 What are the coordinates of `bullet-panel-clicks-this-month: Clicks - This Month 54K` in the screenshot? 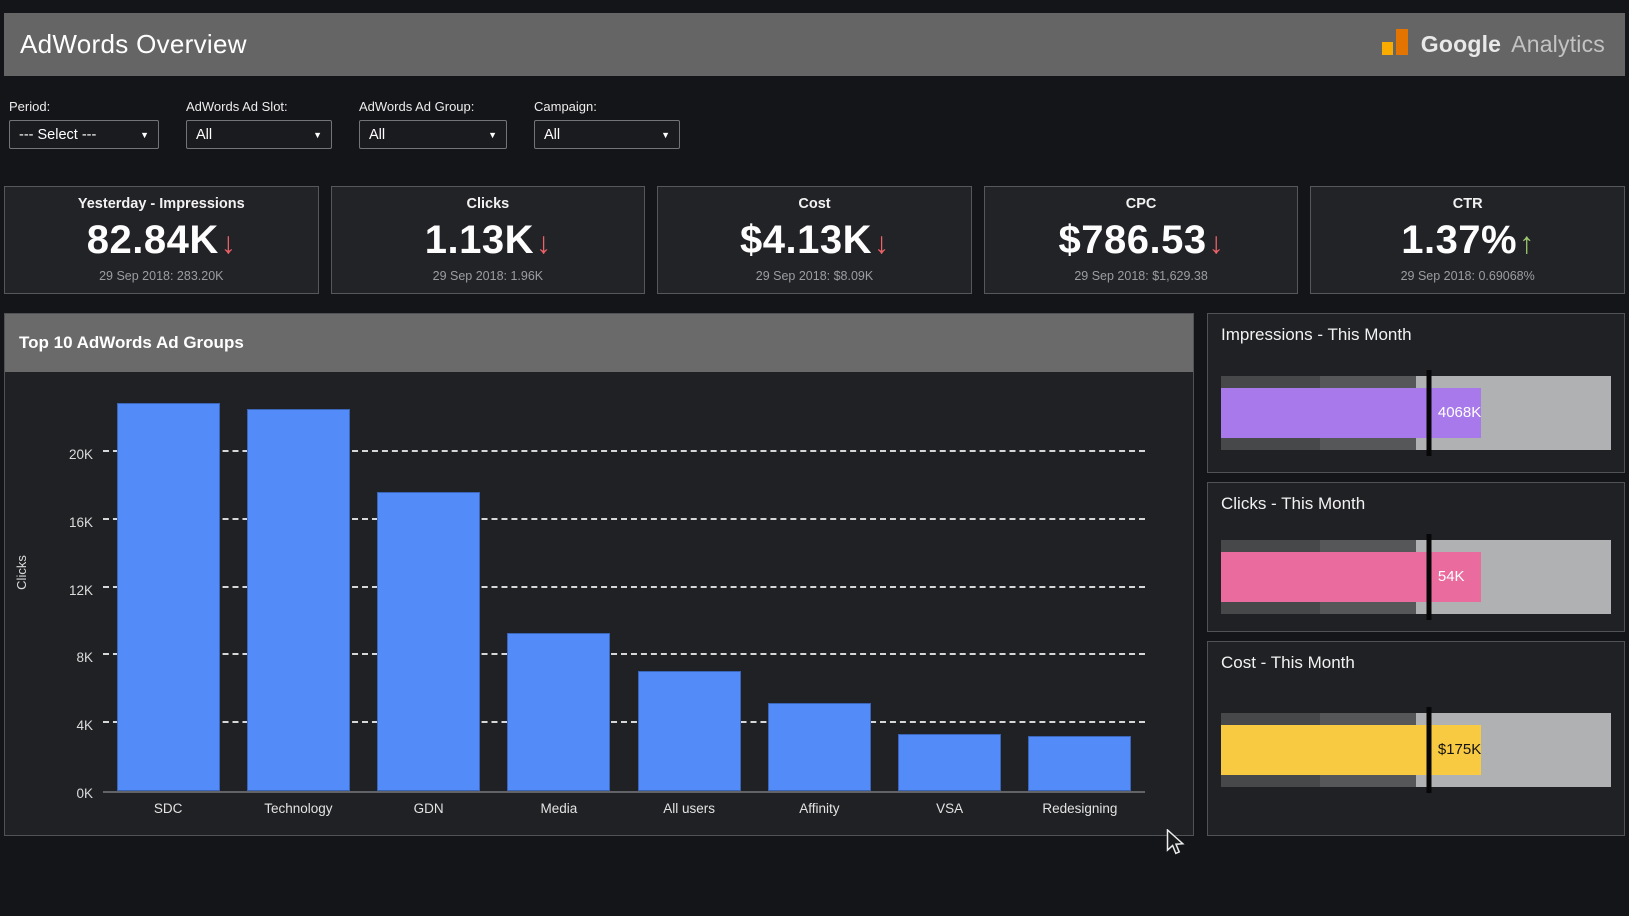 It's located at (1416, 557).